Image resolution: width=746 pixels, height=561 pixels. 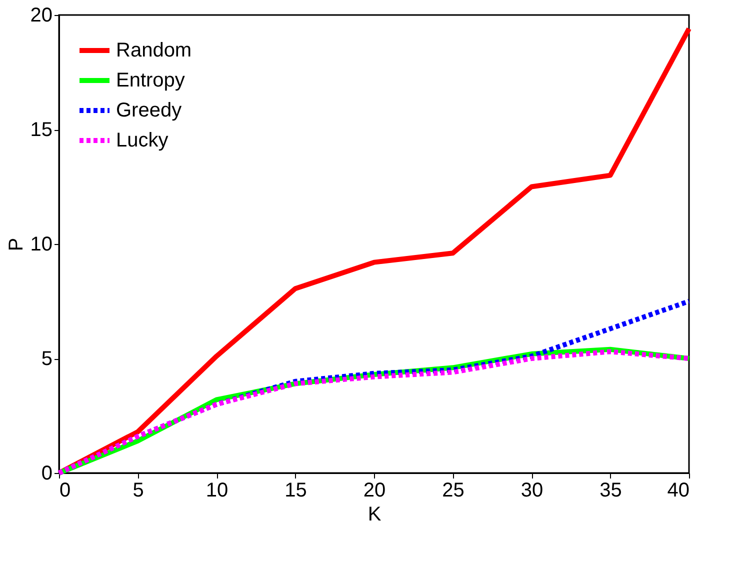 I want to click on y-tick-label: 10, so click(x=41, y=245).